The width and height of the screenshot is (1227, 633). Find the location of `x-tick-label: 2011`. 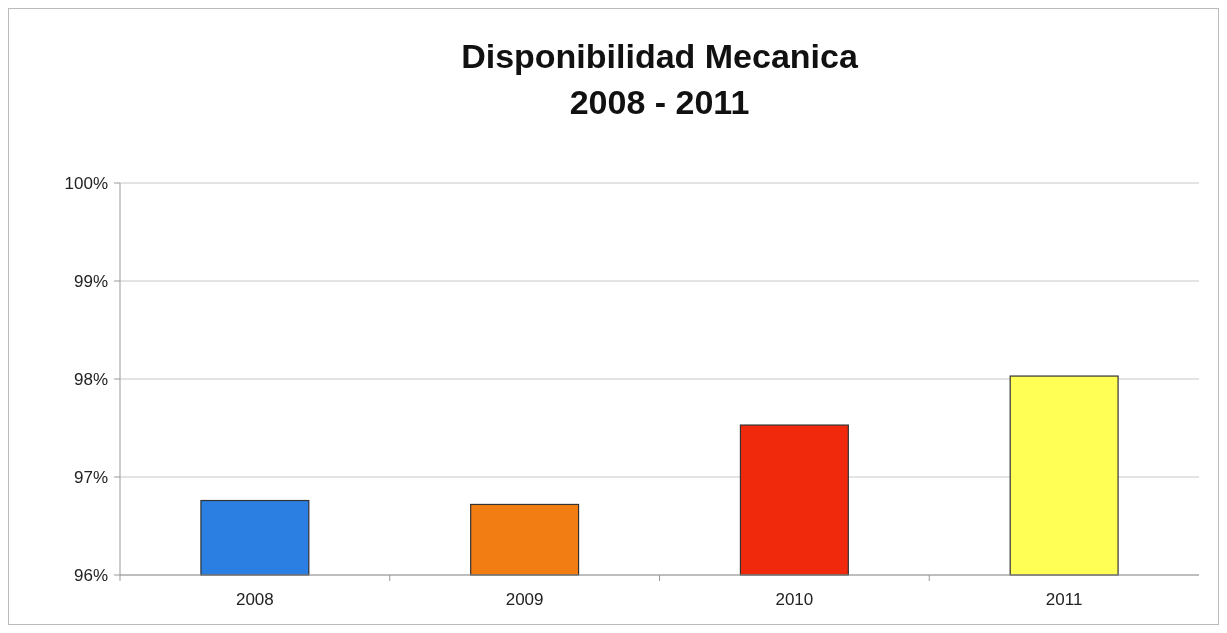

x-tick-label: 2011 is located at coordinates (1064, 599).